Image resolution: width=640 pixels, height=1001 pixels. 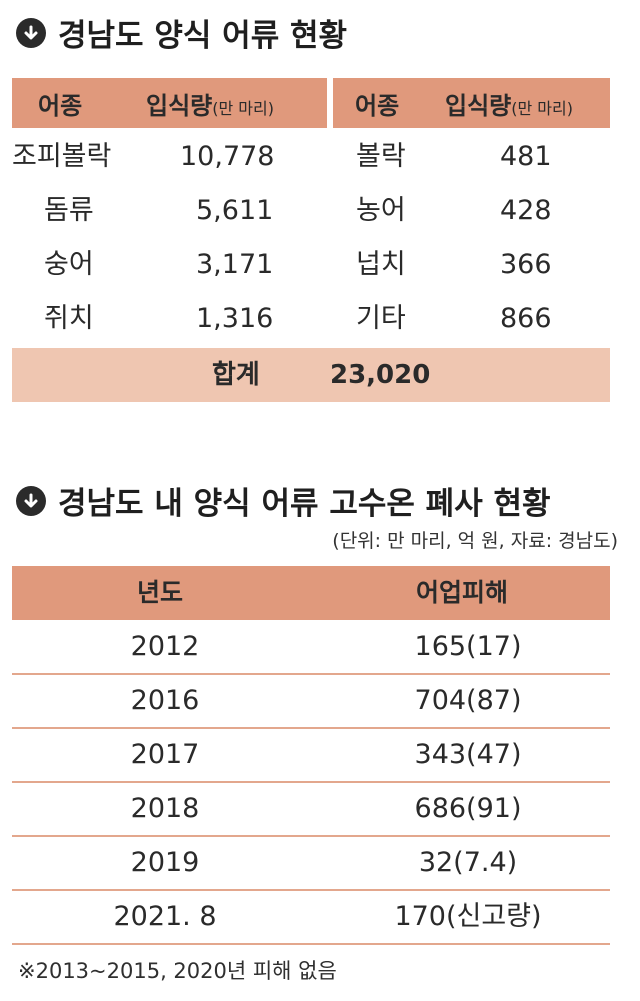 What do you see at coordinates (381, 156) in the screenshot?
I see `species-cell: 볼락` at bounding box center [381, 156].